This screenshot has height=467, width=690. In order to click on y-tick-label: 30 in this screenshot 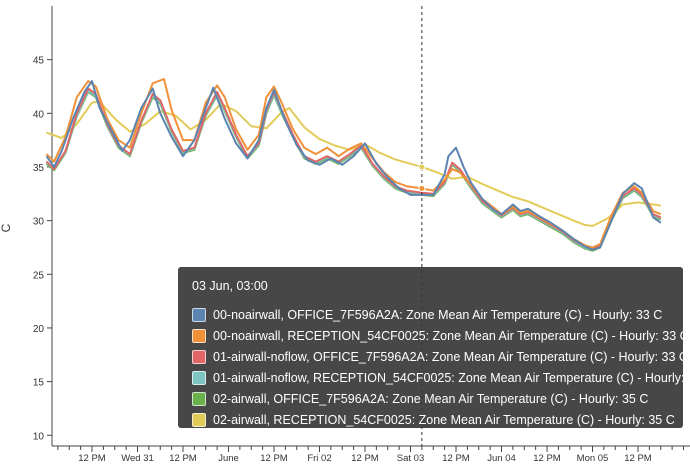, I will do `click(39, 222)`.